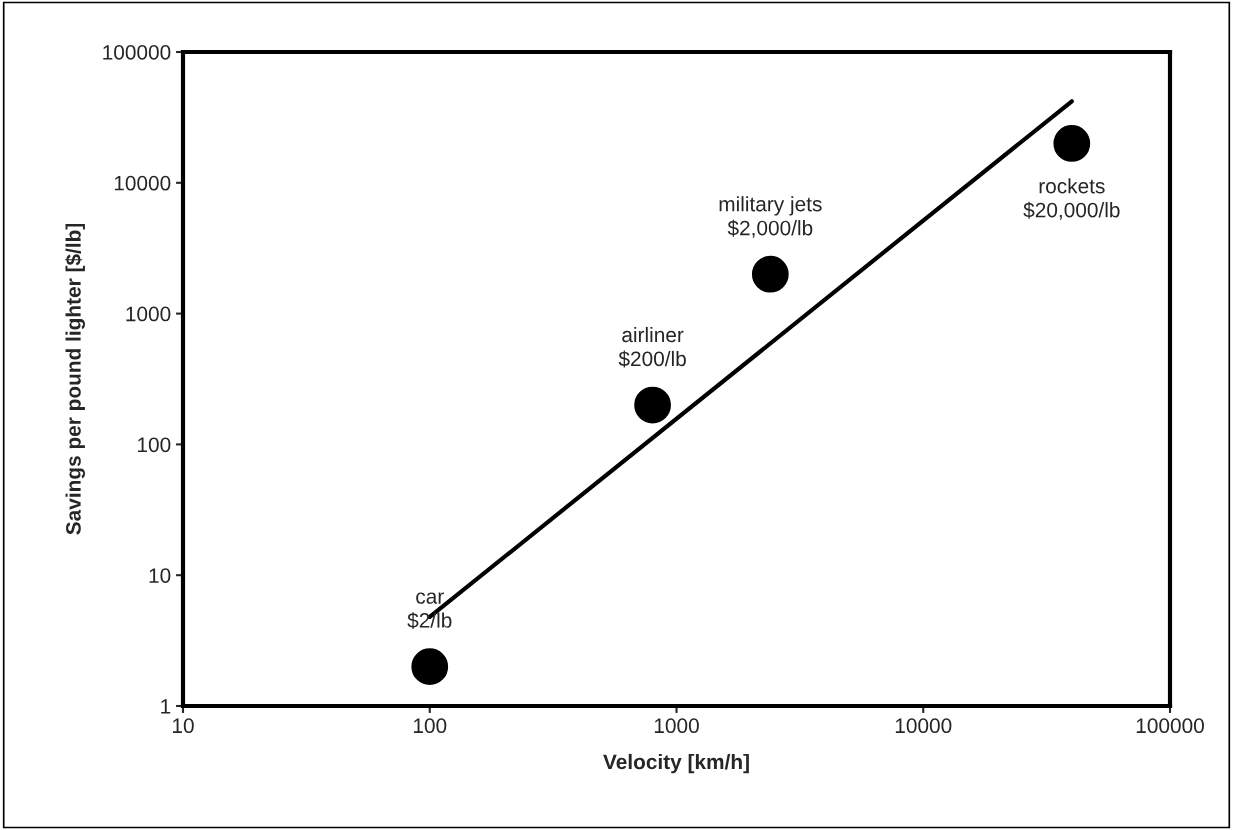  What do you see at coordinates (148, 314) in the screenshot?
I see `y-tick-label: 1000` at bounding box center [148, 314].